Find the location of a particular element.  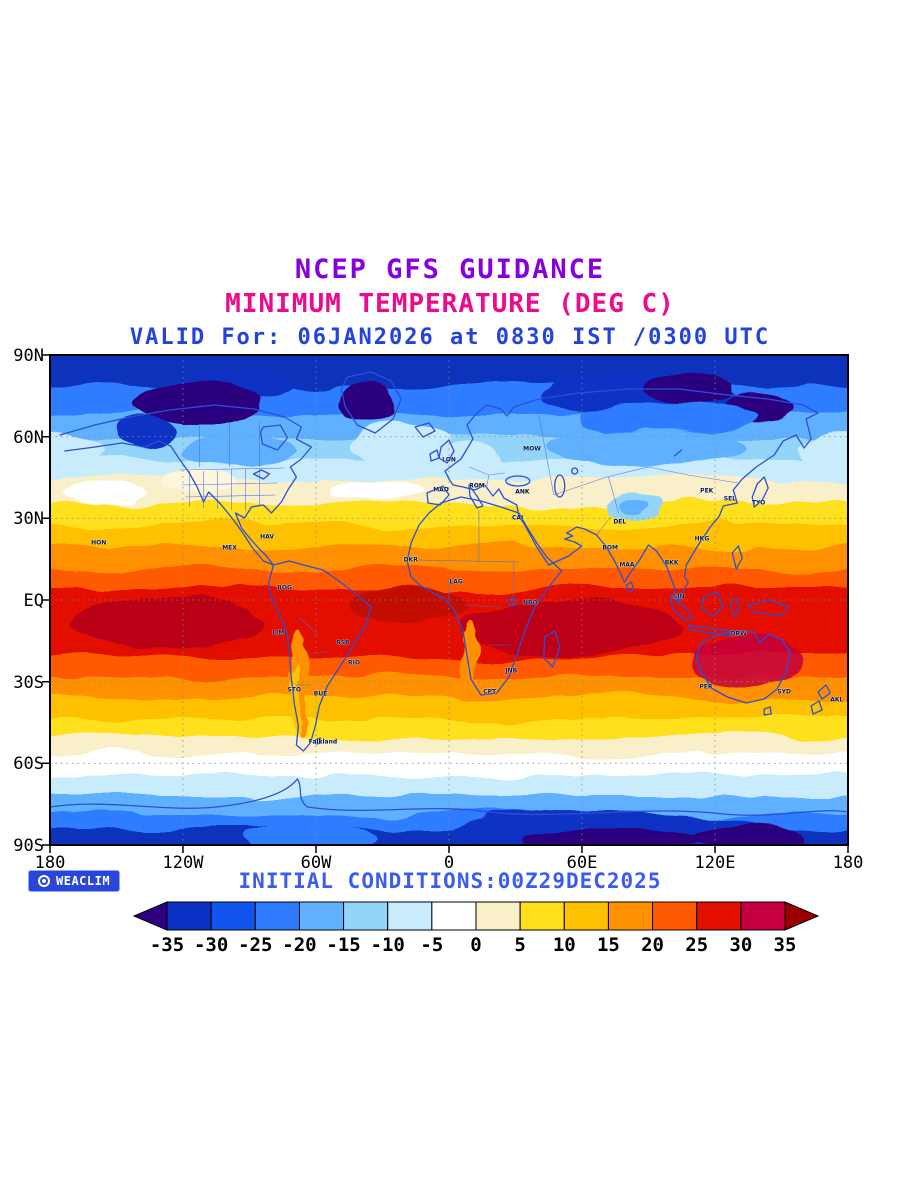

colorbar-tick-label: 30 is located at coordinates (741, 945).